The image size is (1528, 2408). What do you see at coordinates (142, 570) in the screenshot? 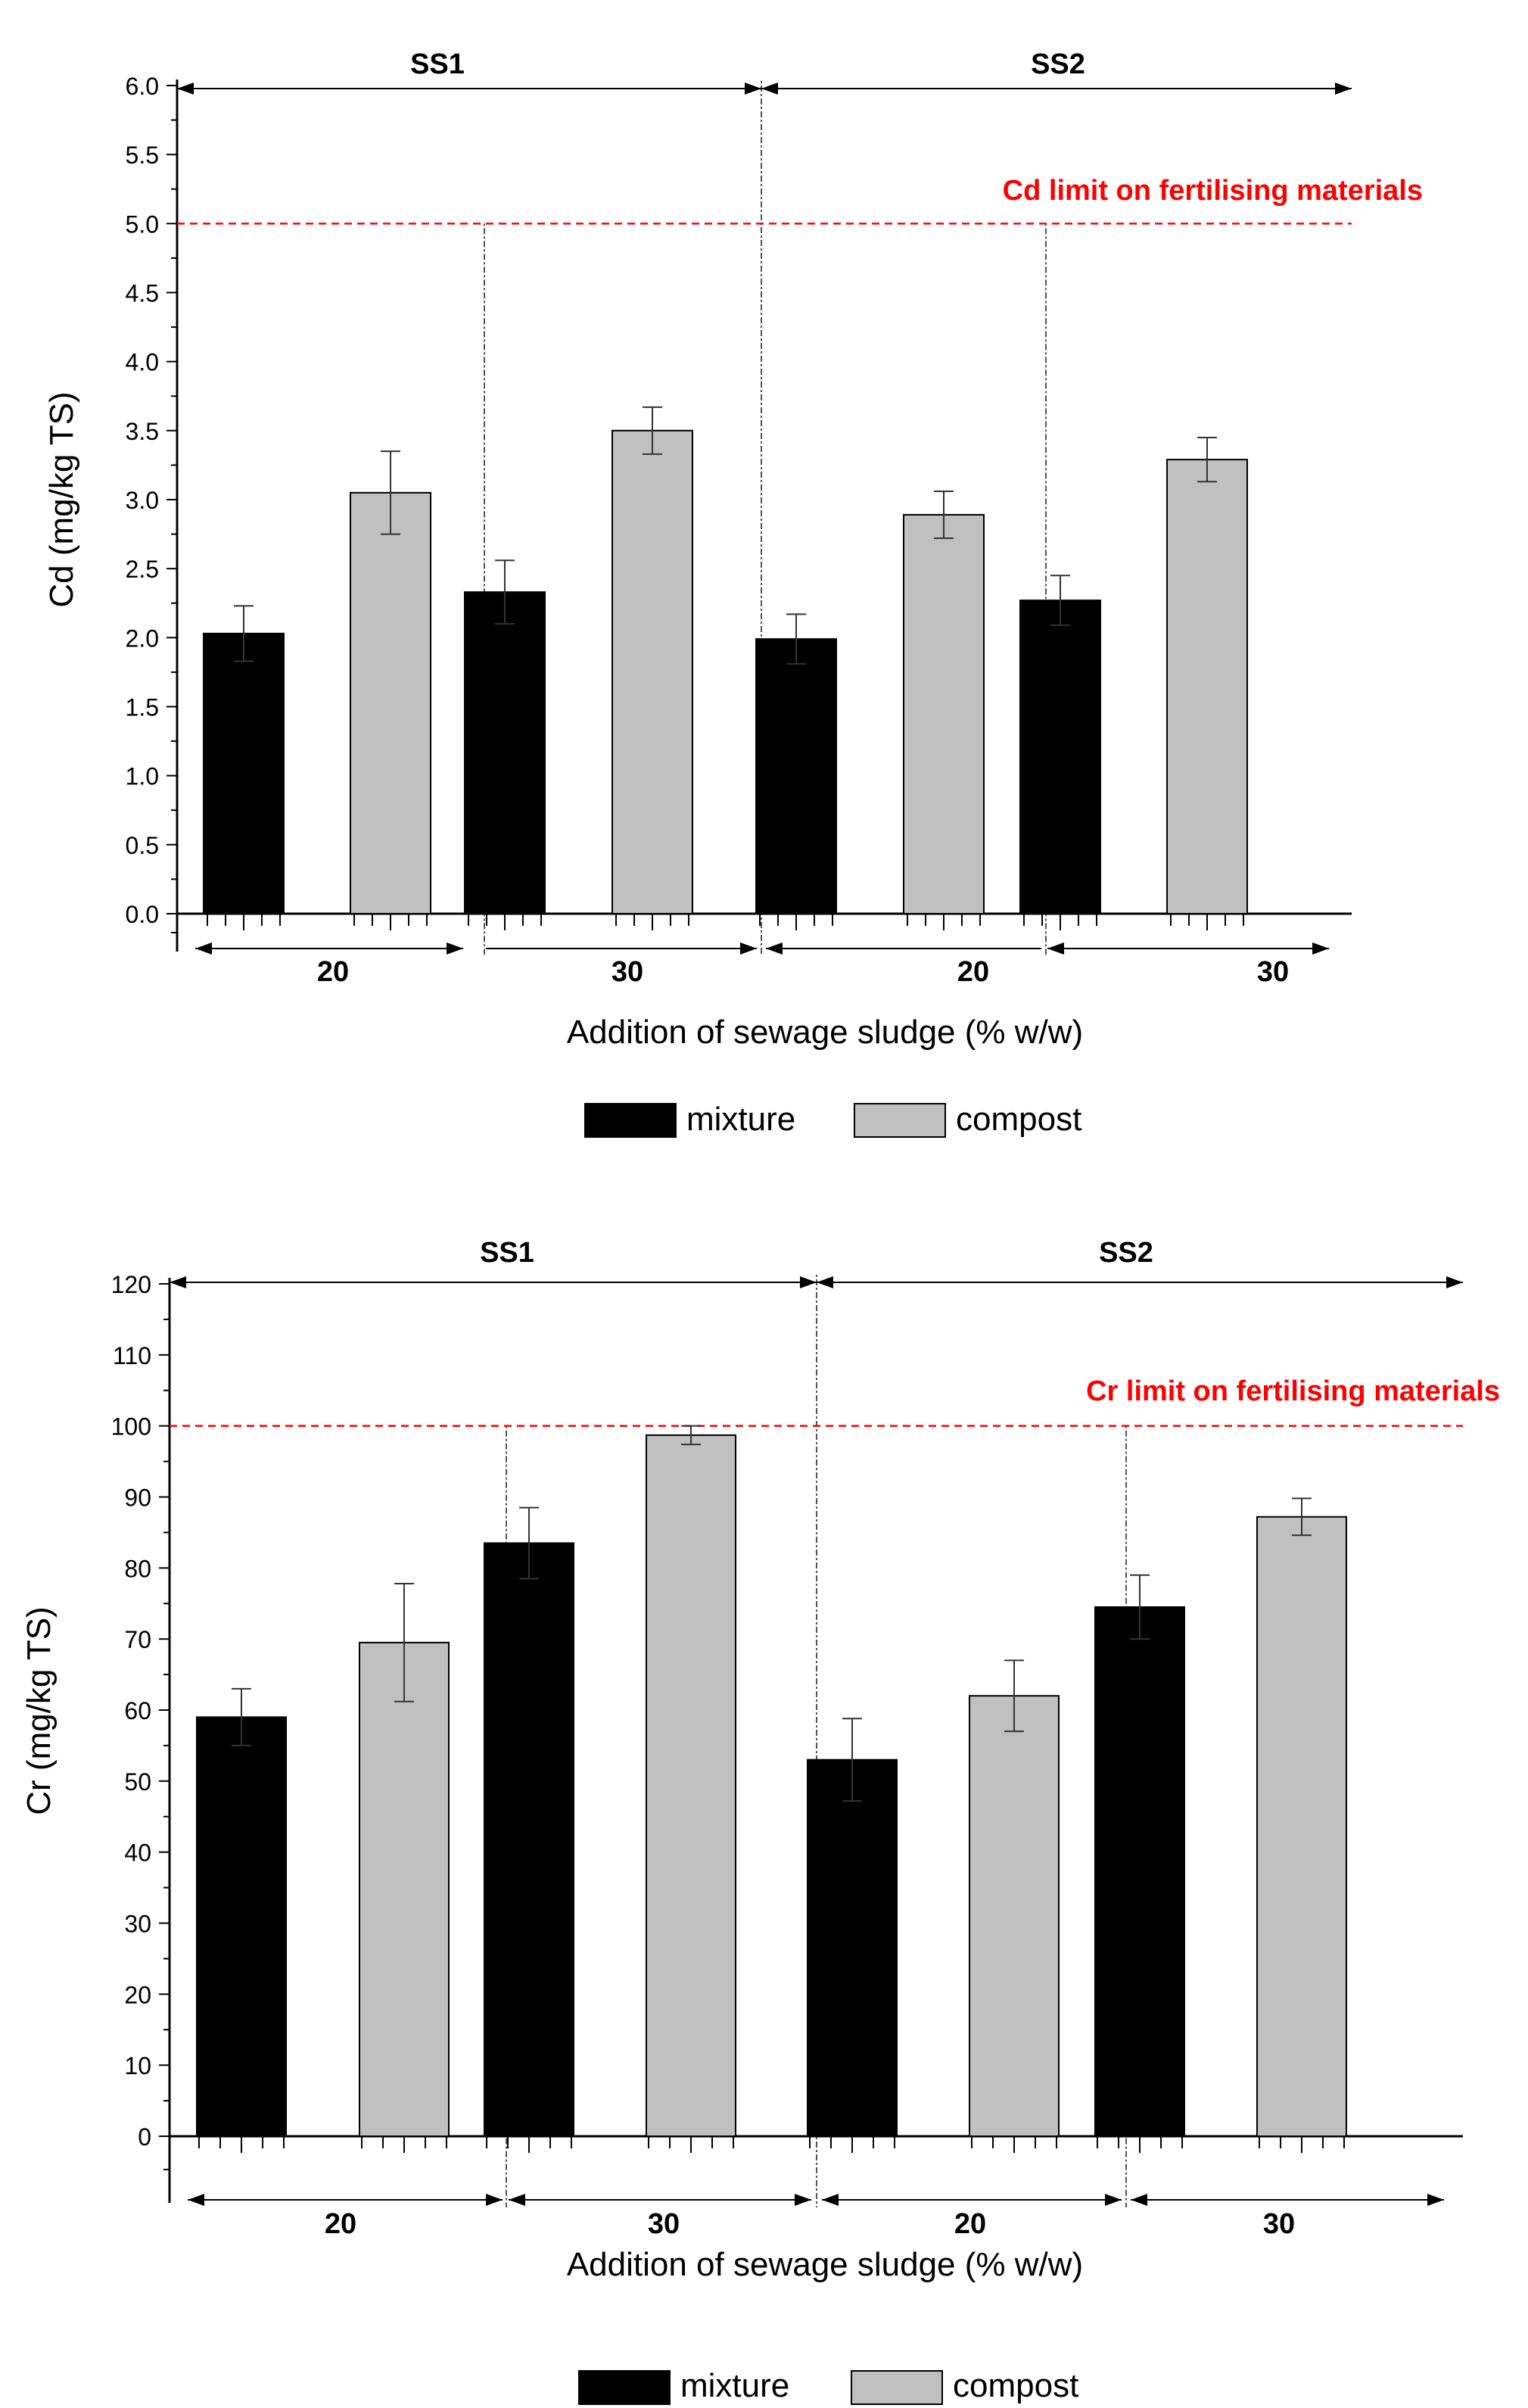
I see `y-tick-label: 2.5` at bounding box center [142, 570].